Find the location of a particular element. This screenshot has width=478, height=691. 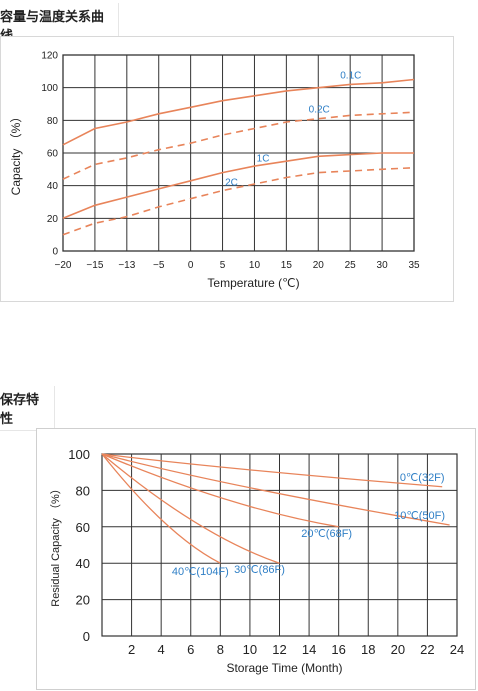

x-tick-label: 5 is located at coordinates (223, 265).